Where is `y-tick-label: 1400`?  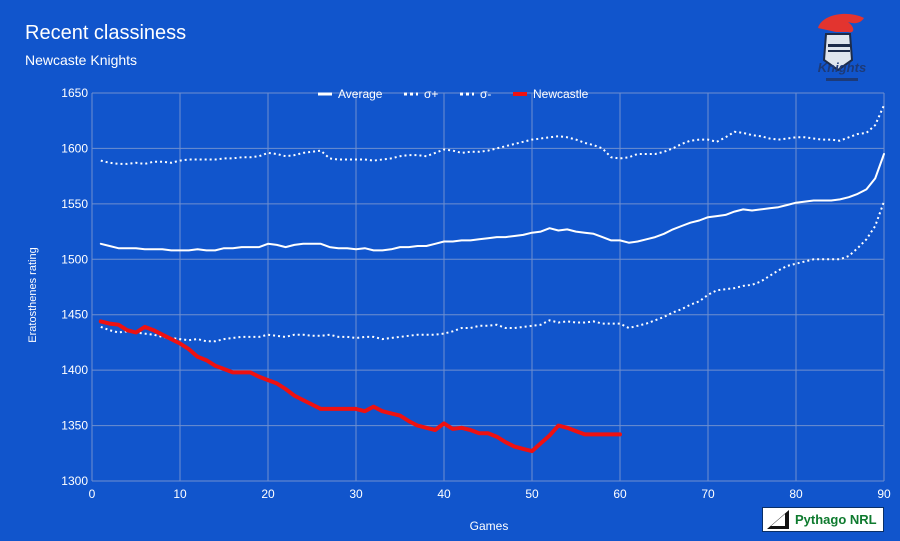 y-tick-label: 1400 is located at coordinates (74, 370).